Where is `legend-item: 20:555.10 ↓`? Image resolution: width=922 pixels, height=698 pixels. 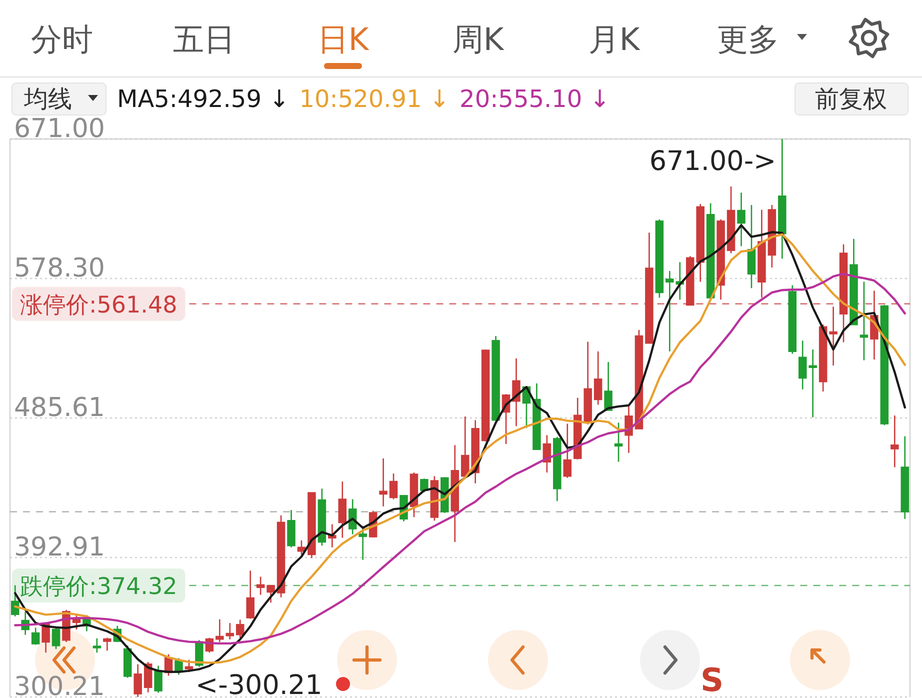
legend-item: 20:555.10 ↓ is located at coordinates (535, 99).